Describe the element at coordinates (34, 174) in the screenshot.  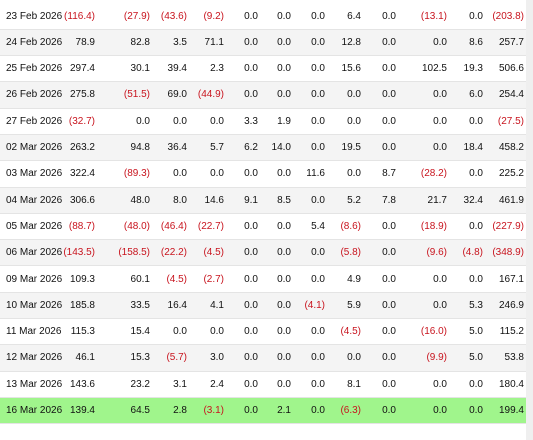
I see `date-cell: 03 Mar 2026` at that location.